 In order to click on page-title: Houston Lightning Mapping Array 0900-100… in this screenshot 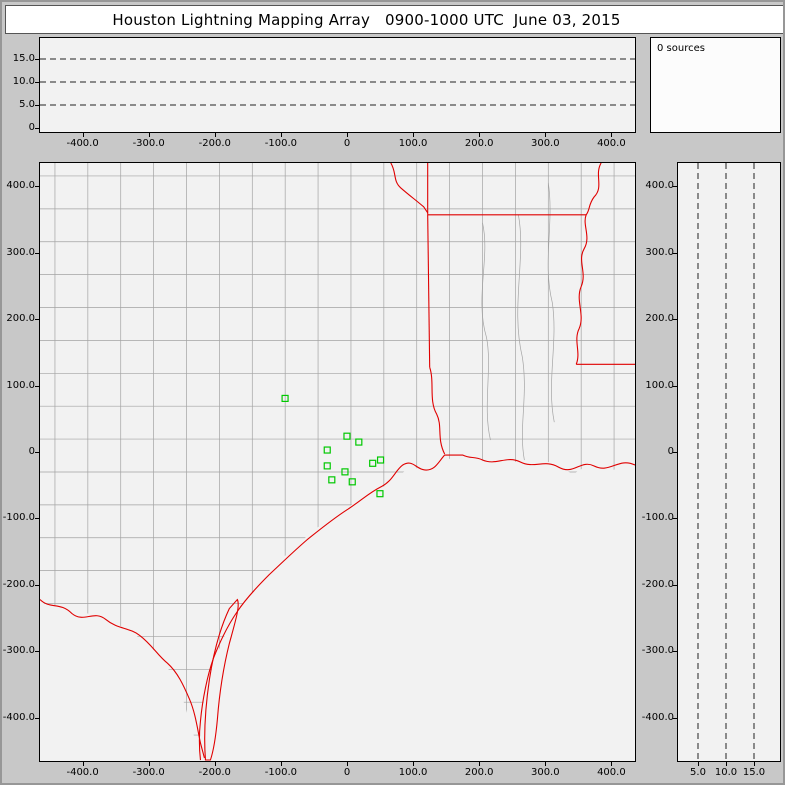, I will do `click(366, 19)`.